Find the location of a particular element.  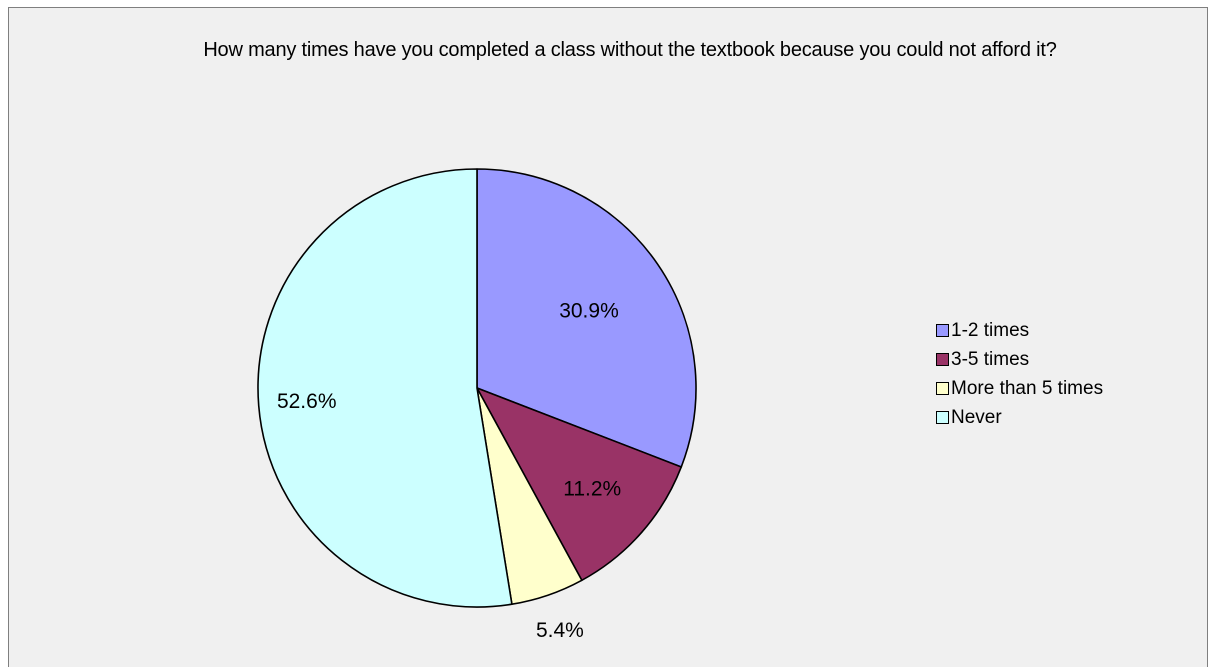

pie-labels: 30.9% 11.2% 5.4% 52.6% is located at coordinates (449, 471).